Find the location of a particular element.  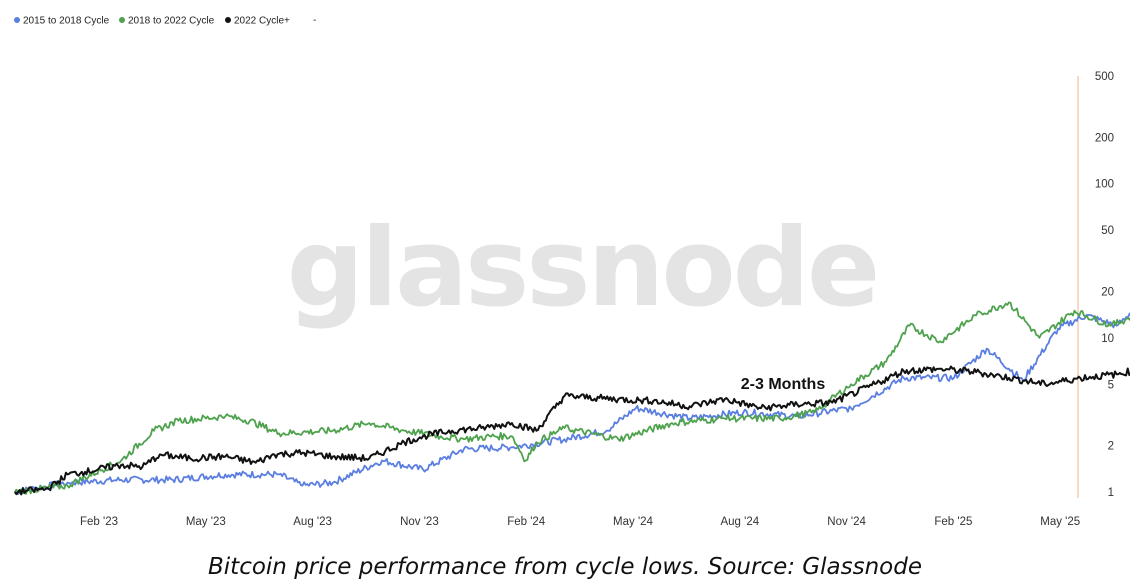

y-tick-label: 100 is located at coordinates (1104, 185).